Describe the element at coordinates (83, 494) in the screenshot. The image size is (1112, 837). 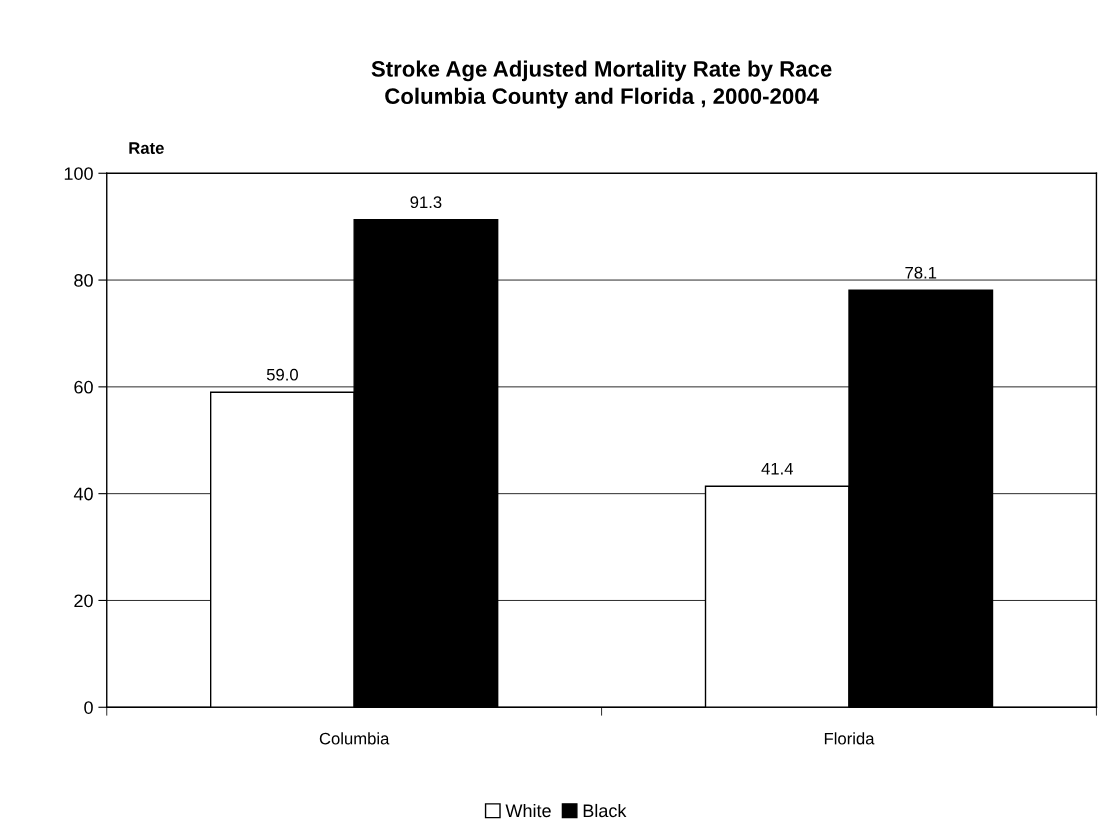
I see `y-tick-label: 40` at that location.